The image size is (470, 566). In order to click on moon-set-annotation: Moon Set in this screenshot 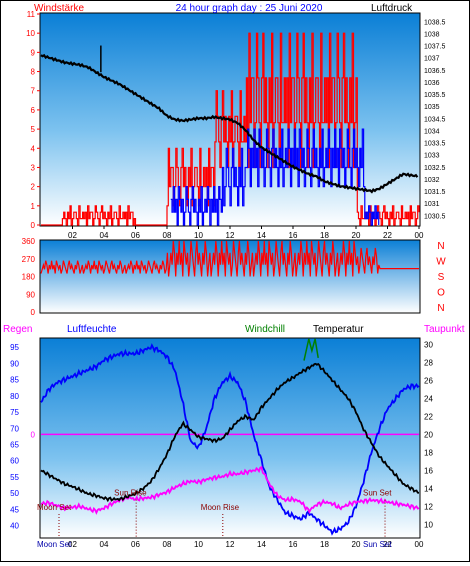, I will do `click(54, 507)`.